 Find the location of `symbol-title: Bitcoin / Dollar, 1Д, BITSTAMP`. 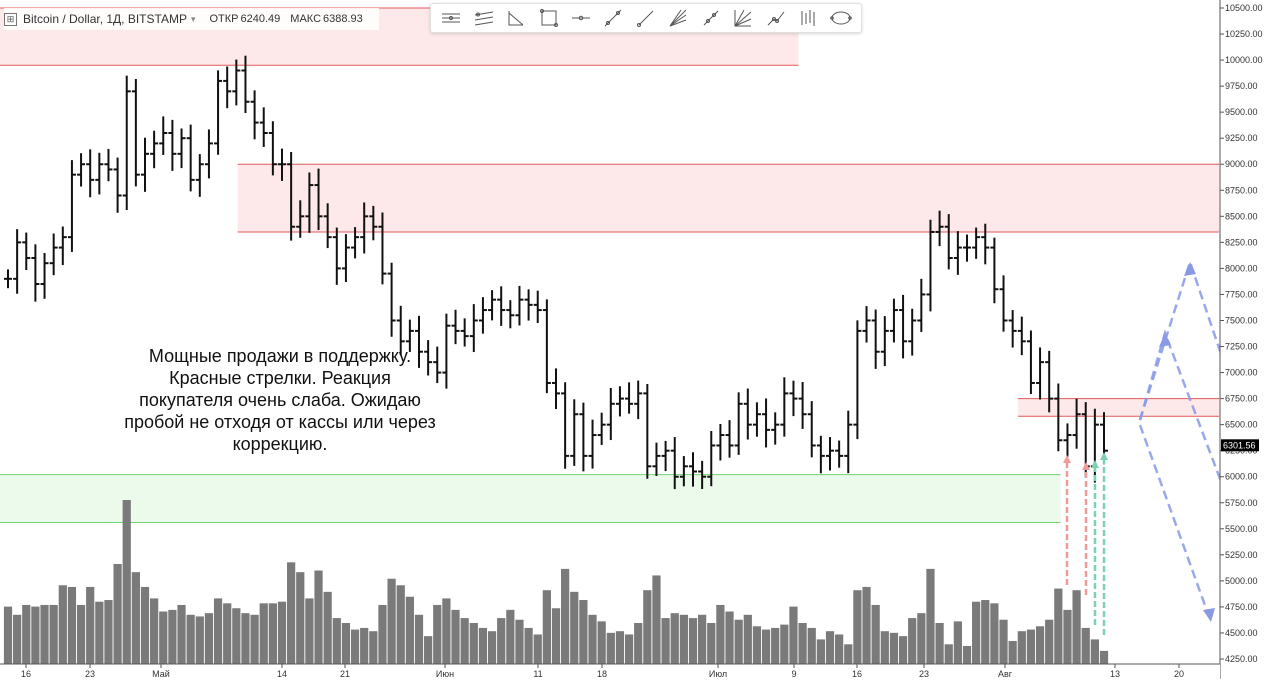

symbol-title: Bitcoin / Dollar, 1Д, BITSTAMP is located at coordinates (105, 19).